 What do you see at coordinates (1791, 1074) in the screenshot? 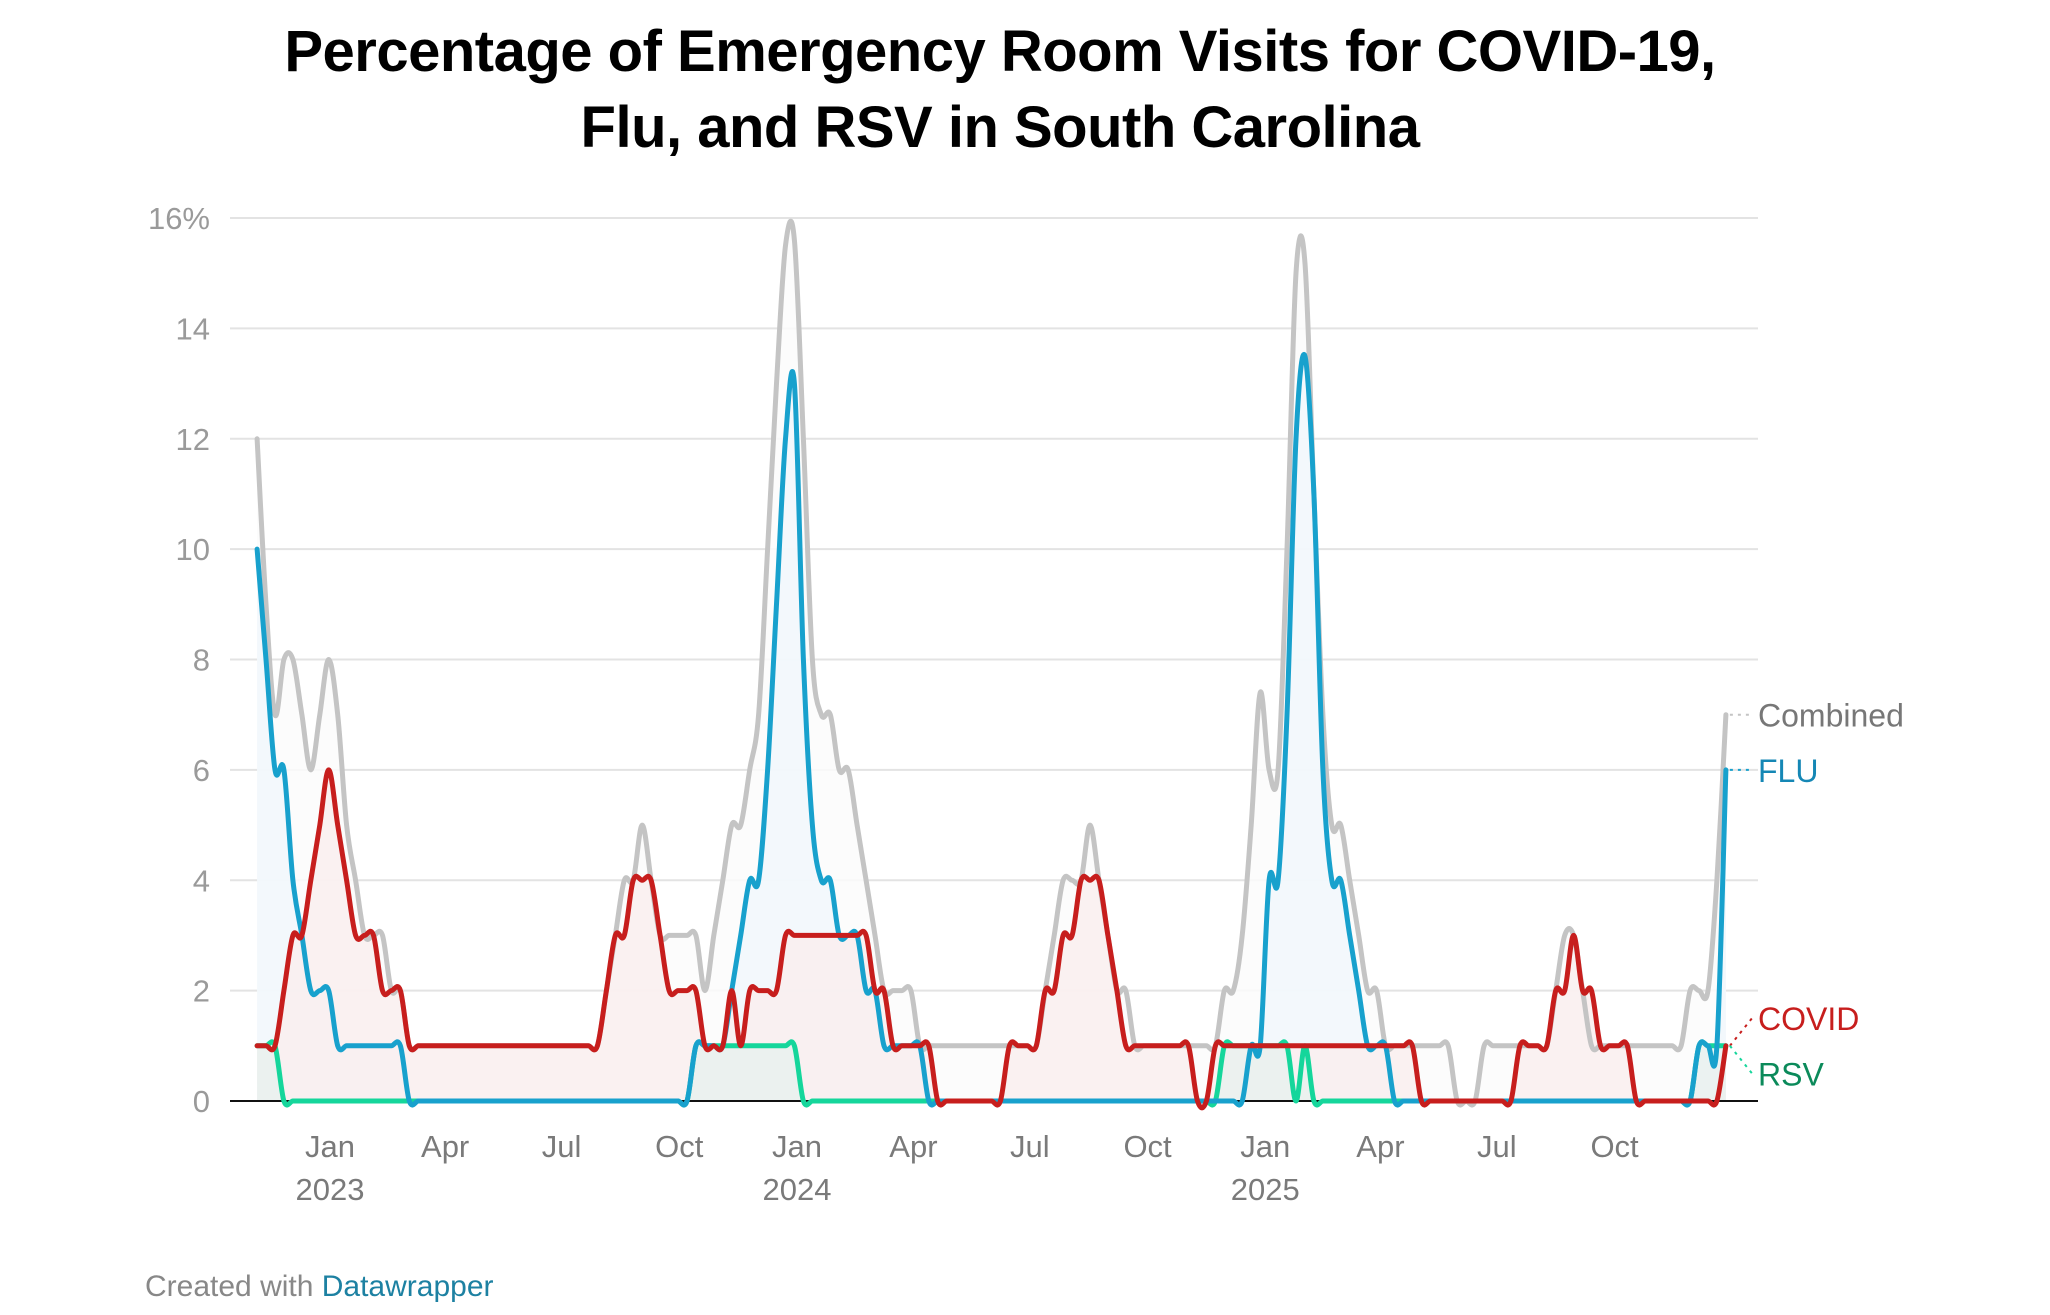
I see `rsv-series-label: RSV` at bounding box center [1791, 1074].